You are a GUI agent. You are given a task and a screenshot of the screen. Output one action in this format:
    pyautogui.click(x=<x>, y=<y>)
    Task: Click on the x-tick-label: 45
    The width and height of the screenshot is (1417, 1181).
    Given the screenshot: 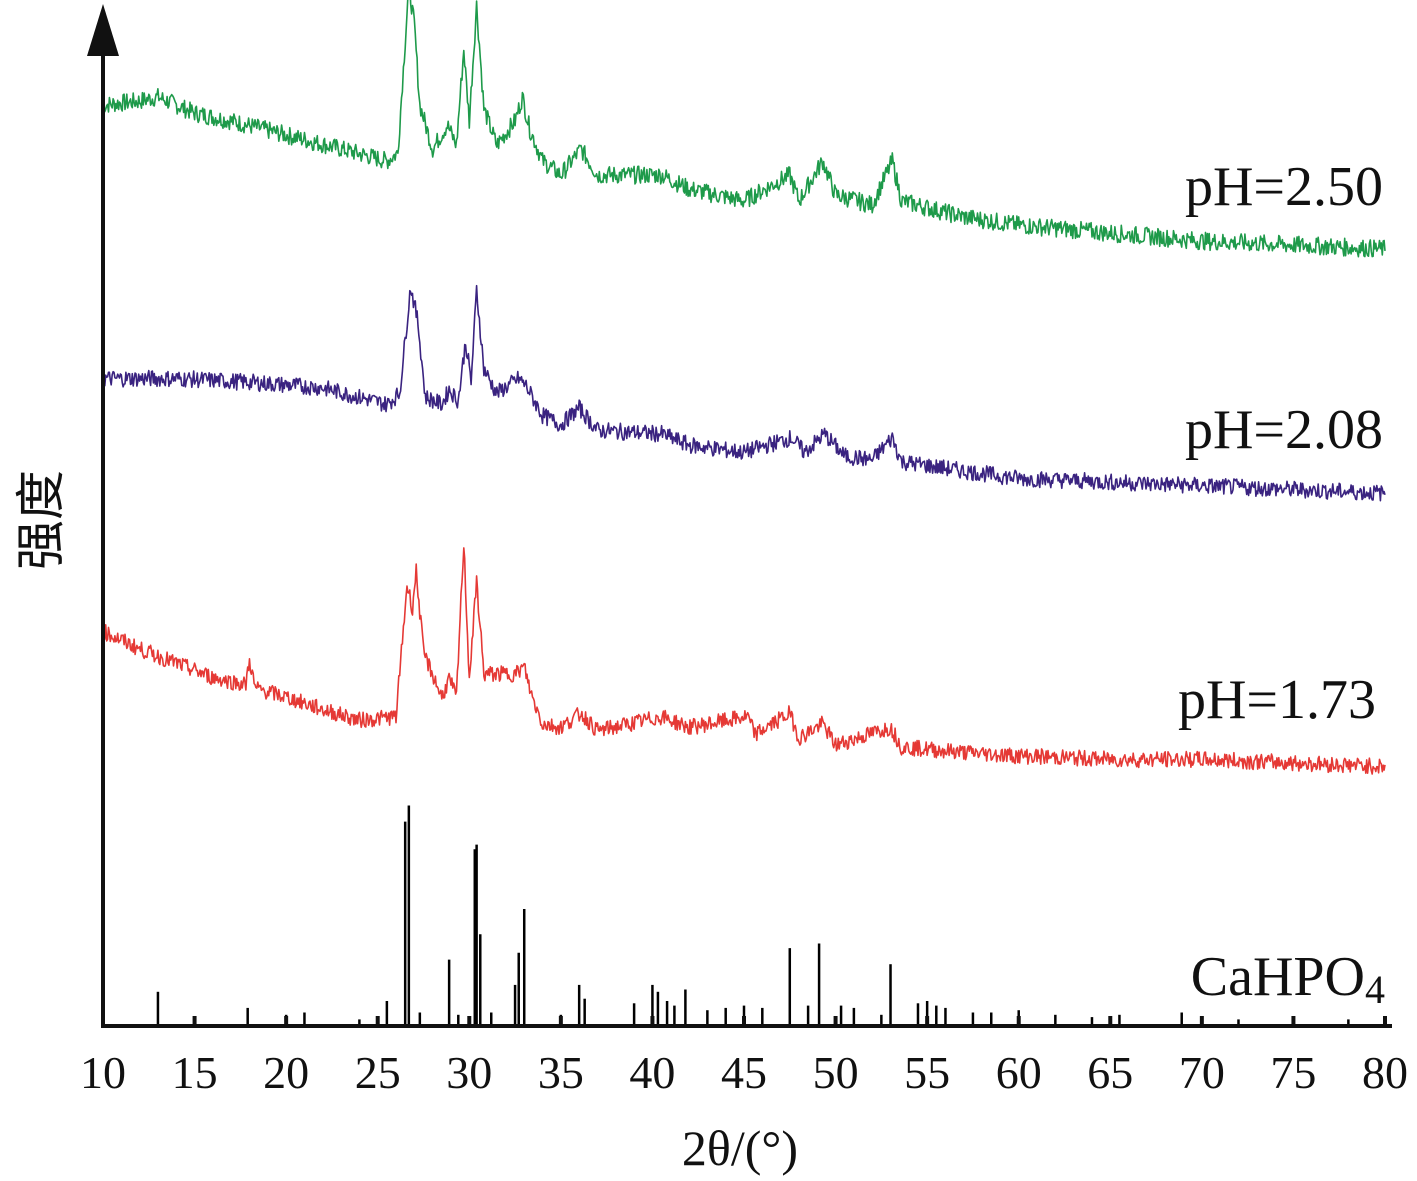 What is the action you would take?
    pyautogui.click(x=744, y=1072)
    